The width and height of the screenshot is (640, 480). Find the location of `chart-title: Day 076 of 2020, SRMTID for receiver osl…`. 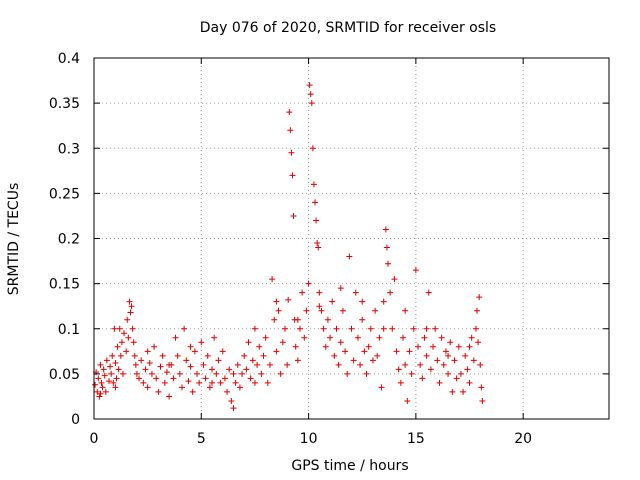

chart-title: Day 076 of 2020, SRMTID for receiver osl… is located at coordinates (348, 28).